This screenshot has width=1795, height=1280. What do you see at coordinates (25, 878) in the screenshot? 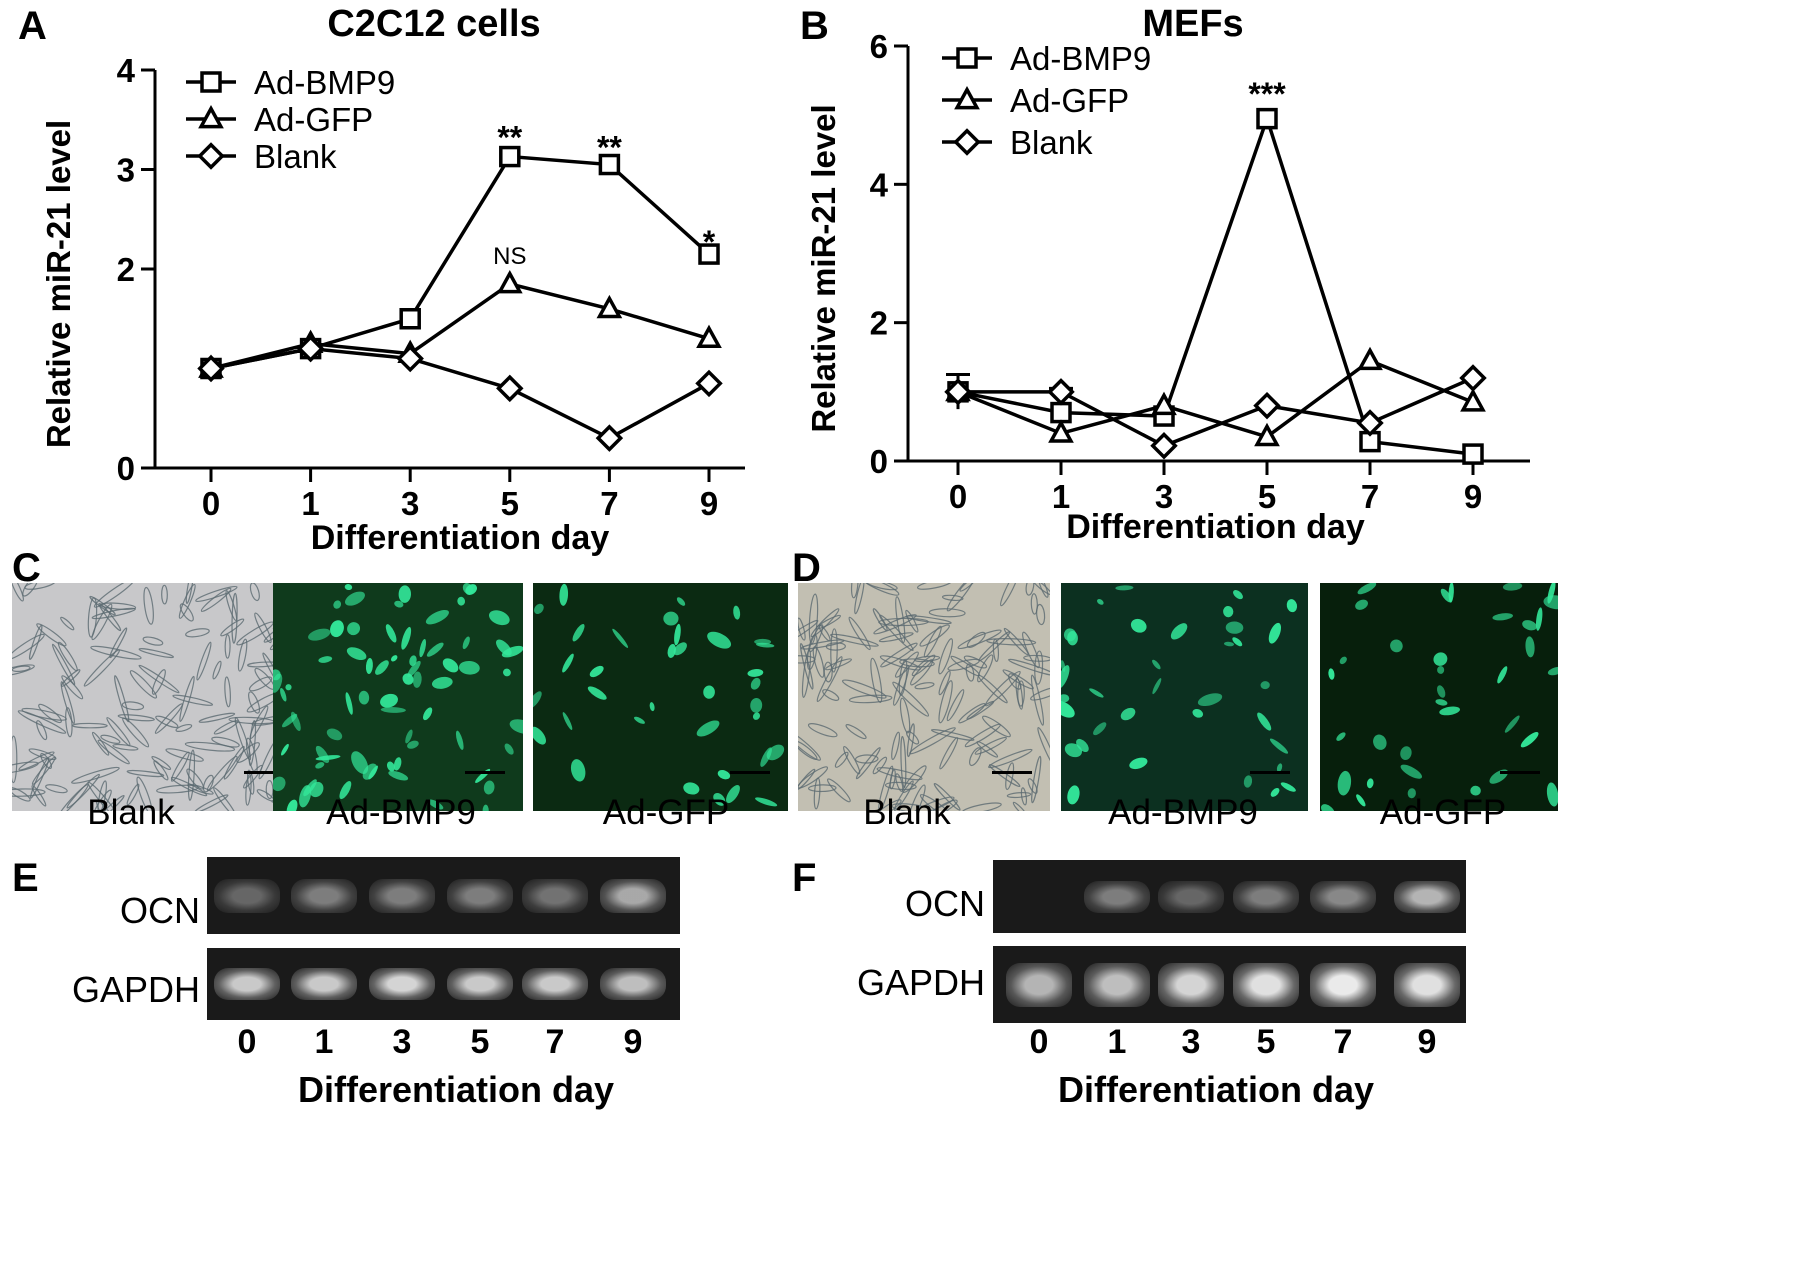
I see `panel-letter-e: E` at bounding box center [25, 878].